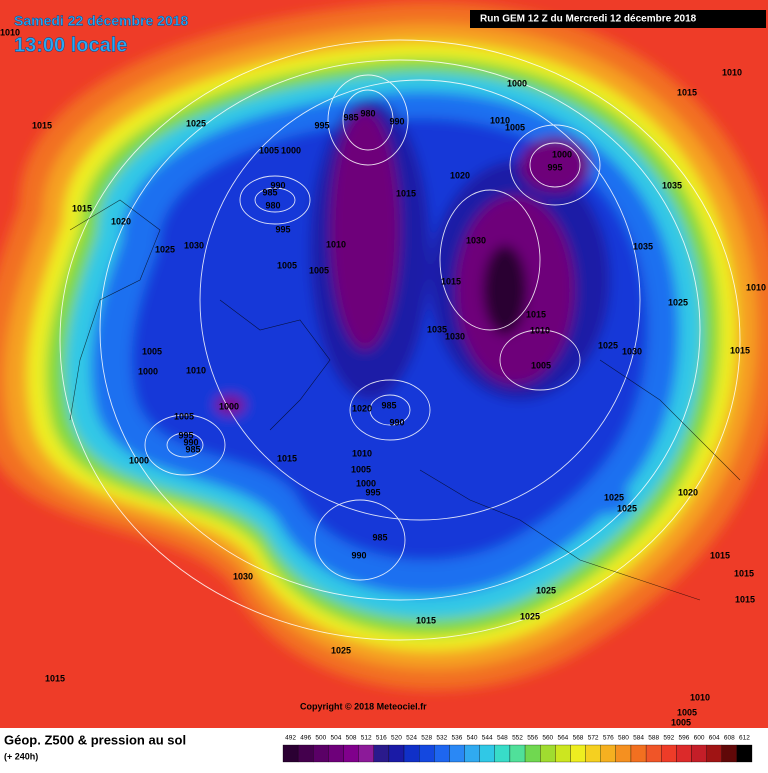 The height and width of the screenshot is (773, 768). Describe the element at coordinates (351, 738) in the screenshot. I see `legend-level: 508` at that location.